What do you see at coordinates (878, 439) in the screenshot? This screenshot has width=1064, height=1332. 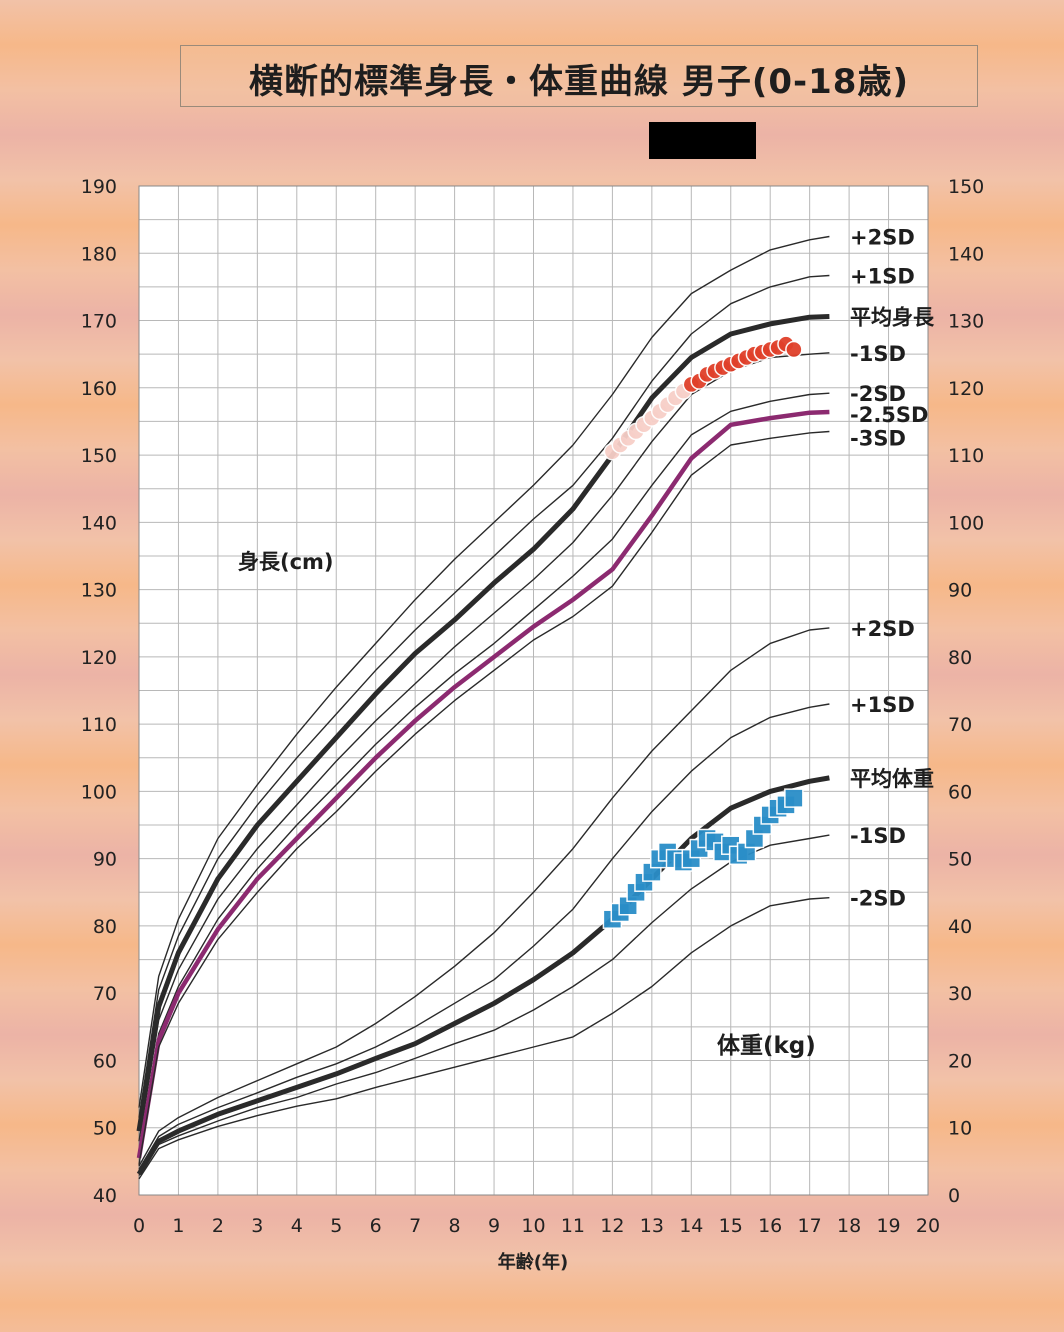 I see `height-curve-label: -3SD` at bounding box center [878, 439].